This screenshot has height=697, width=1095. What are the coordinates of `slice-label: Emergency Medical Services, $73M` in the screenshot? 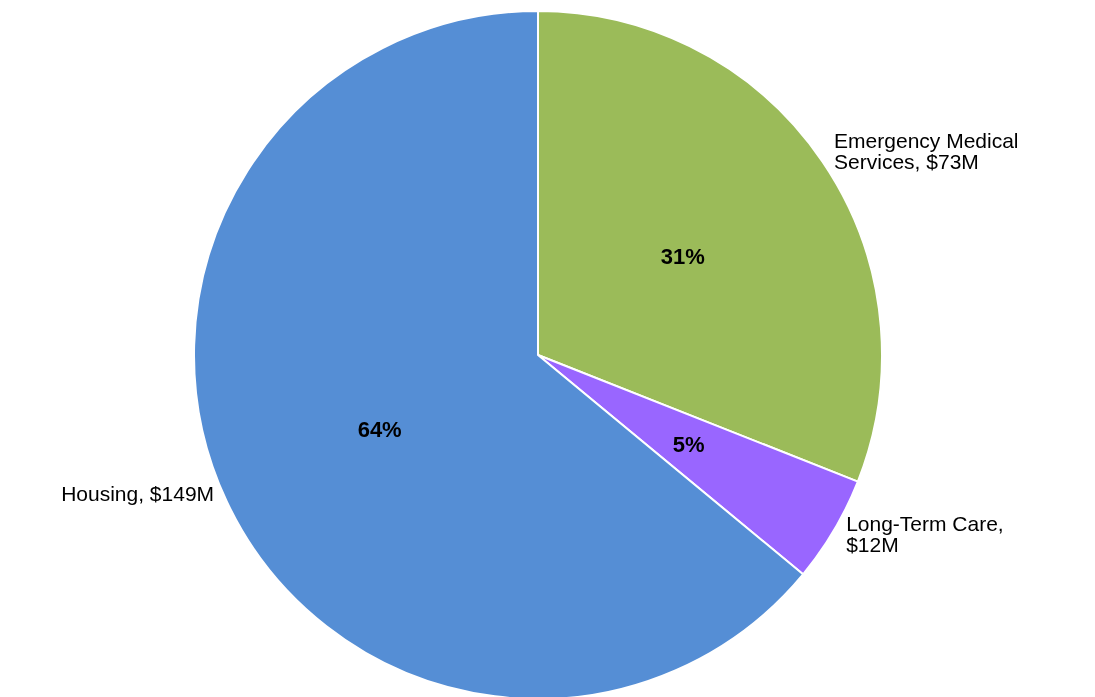 It's located at (929, 150).